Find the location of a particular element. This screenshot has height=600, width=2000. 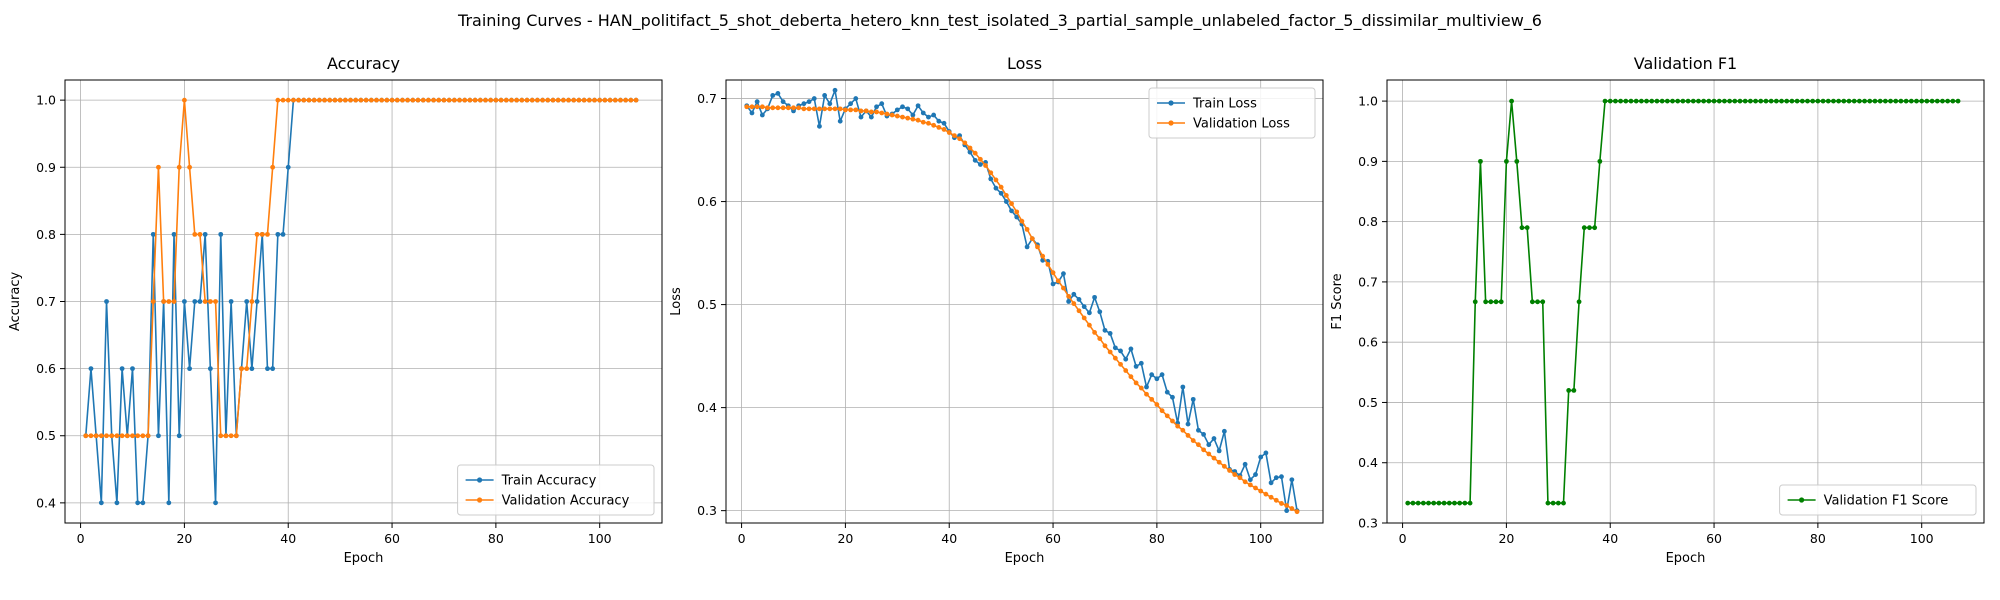

x-tick-label: 0 is located at coordinates (81, 538).